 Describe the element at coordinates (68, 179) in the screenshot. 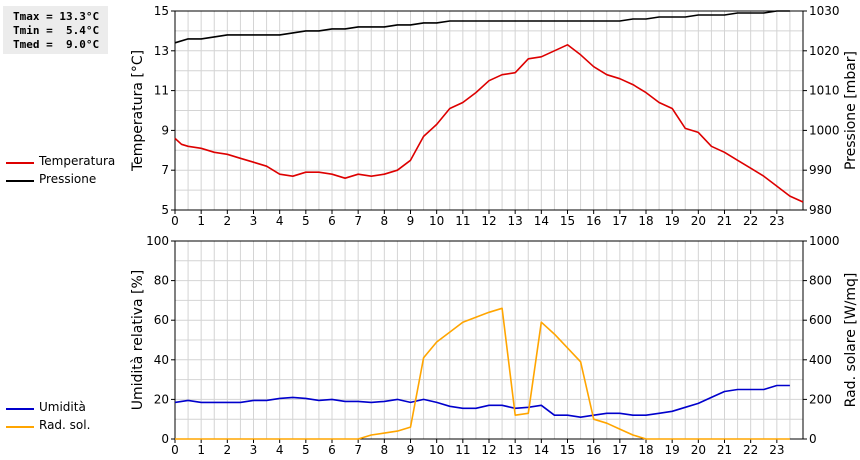

I see `legend-label-pressione: Pressione` at that location.